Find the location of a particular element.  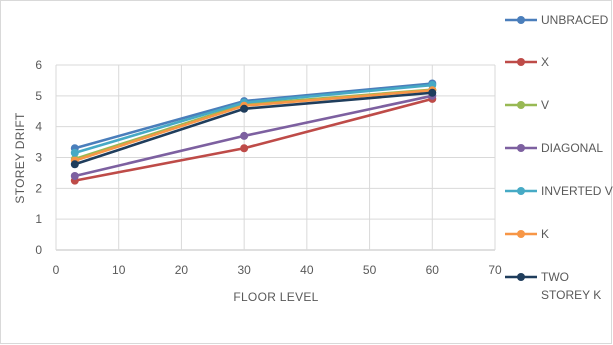

x-axis-ticks: 0 10 20 30 40 50 60 70 is located at coordinates (277, 270).